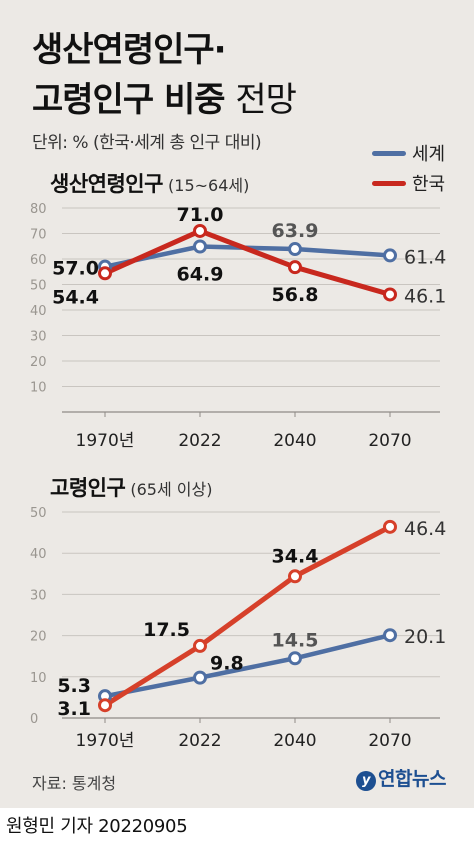  I want to click on data-label-korea: 34.4, so click(295, 556).